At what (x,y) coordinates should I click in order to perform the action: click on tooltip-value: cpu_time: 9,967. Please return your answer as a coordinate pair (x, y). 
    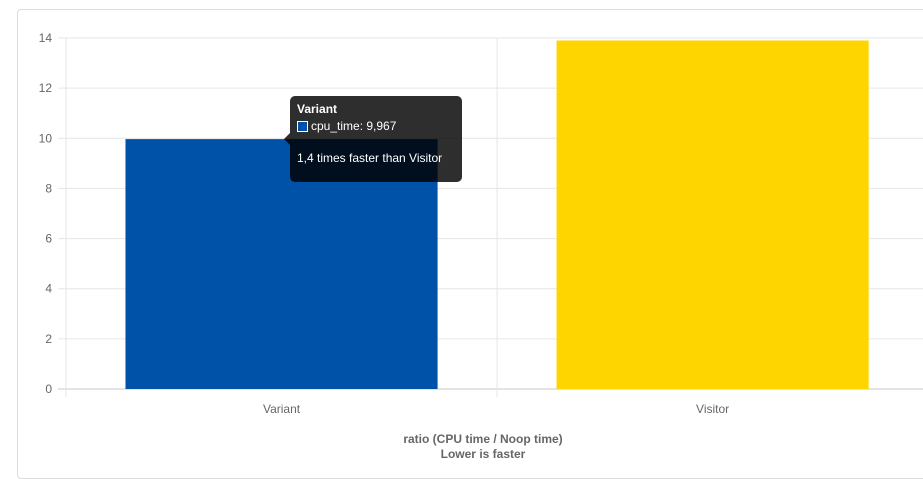
    Looking at the image, I should click on (354, 126).